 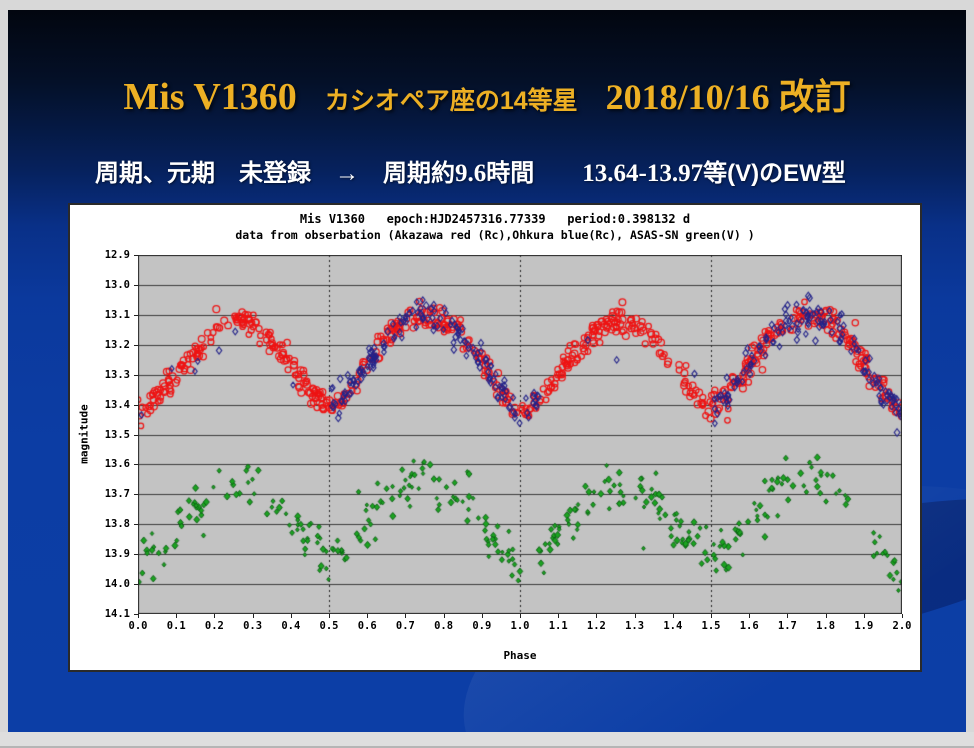 What do you see at coordinates (117, 374) in the screenshot?
I see `y-tick-label: 13.3` at bounding box center [117, 374].